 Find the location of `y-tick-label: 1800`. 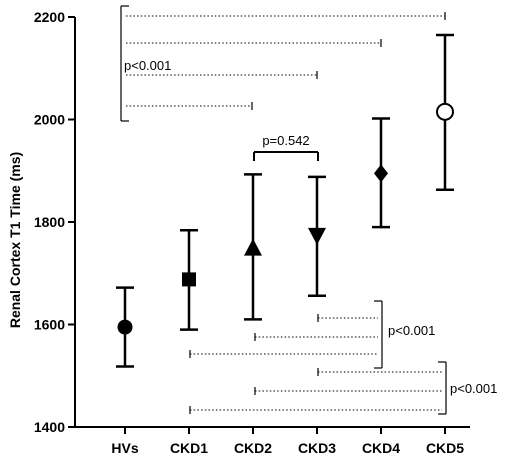

y-tick-label: 1800 is located at coordinates (49, 222).